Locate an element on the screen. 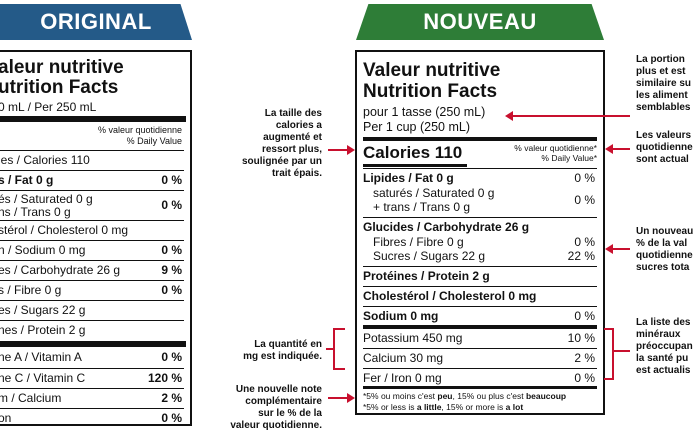 This screenshot has width=700, height=441. original-row-label: ies / Calories 110 is located at coordinates (45, 160).